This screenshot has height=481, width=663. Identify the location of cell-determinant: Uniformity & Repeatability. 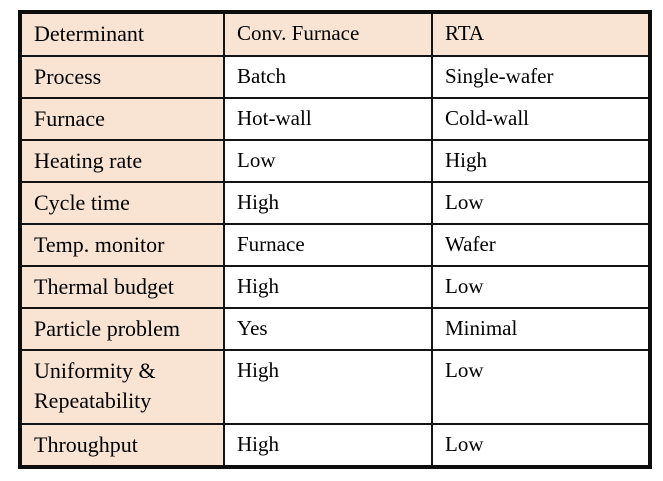
(122, 387).